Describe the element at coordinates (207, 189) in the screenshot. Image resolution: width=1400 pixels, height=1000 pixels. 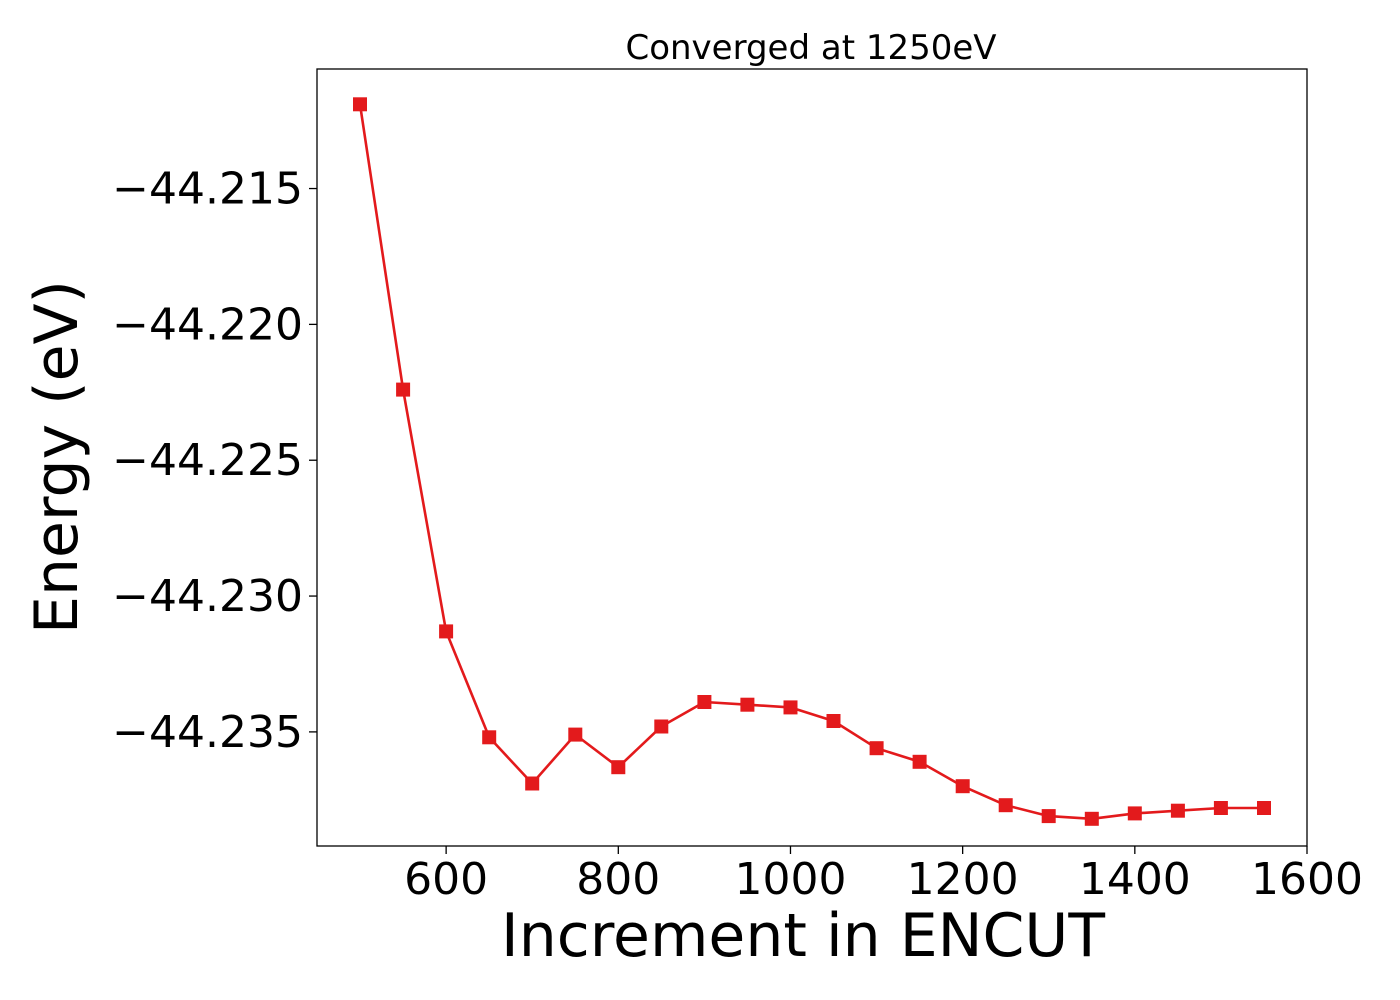
I see `y-tick-label: −44.215` at that location.